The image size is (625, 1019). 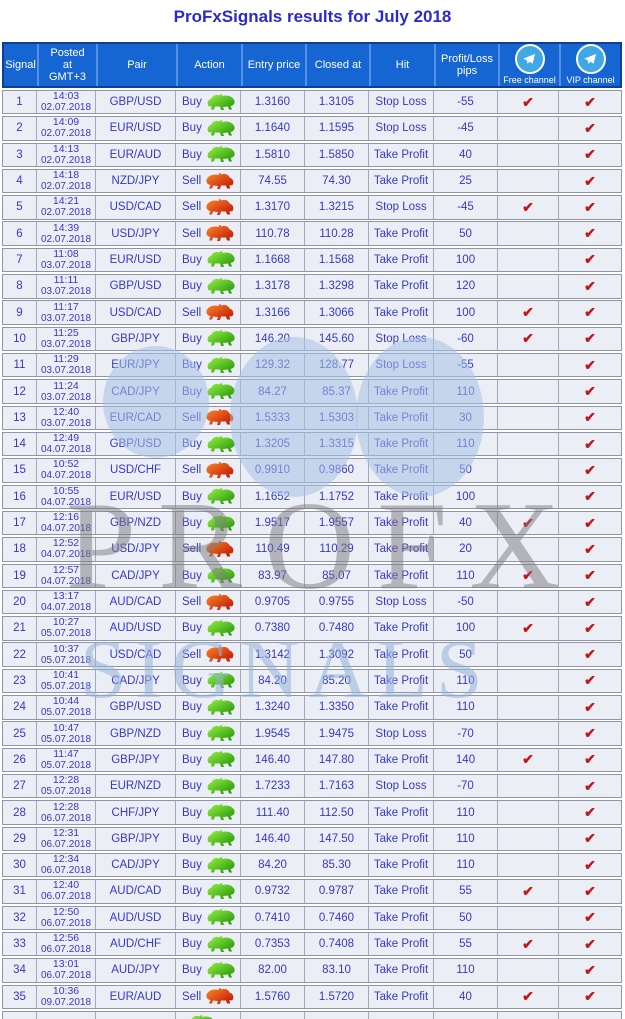 What do you see at coordinates (465, 549) in the screenshot?
I see `cell-profit-loss-pips: 20` at bounding box center [465, 549].